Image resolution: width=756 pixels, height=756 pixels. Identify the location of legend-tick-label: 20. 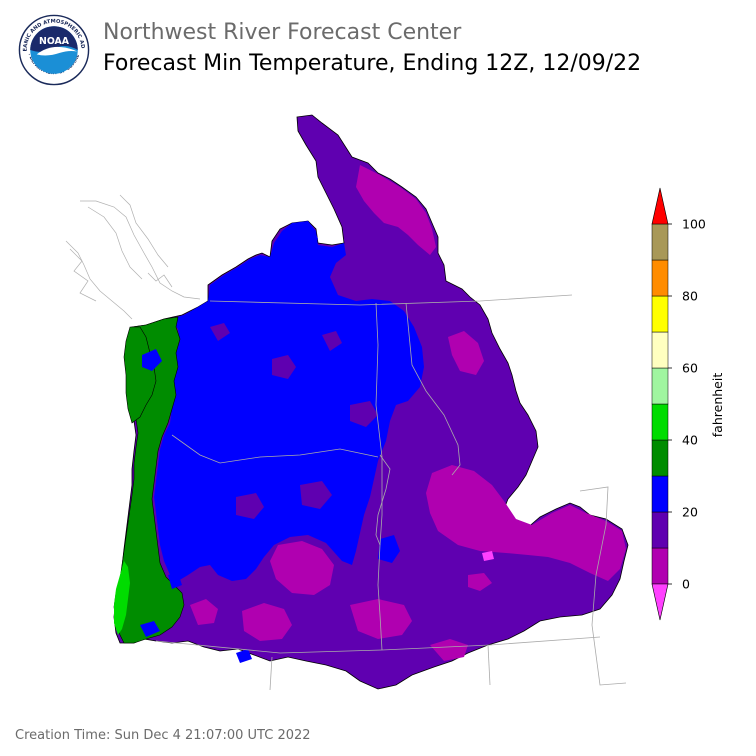
(690, 512).